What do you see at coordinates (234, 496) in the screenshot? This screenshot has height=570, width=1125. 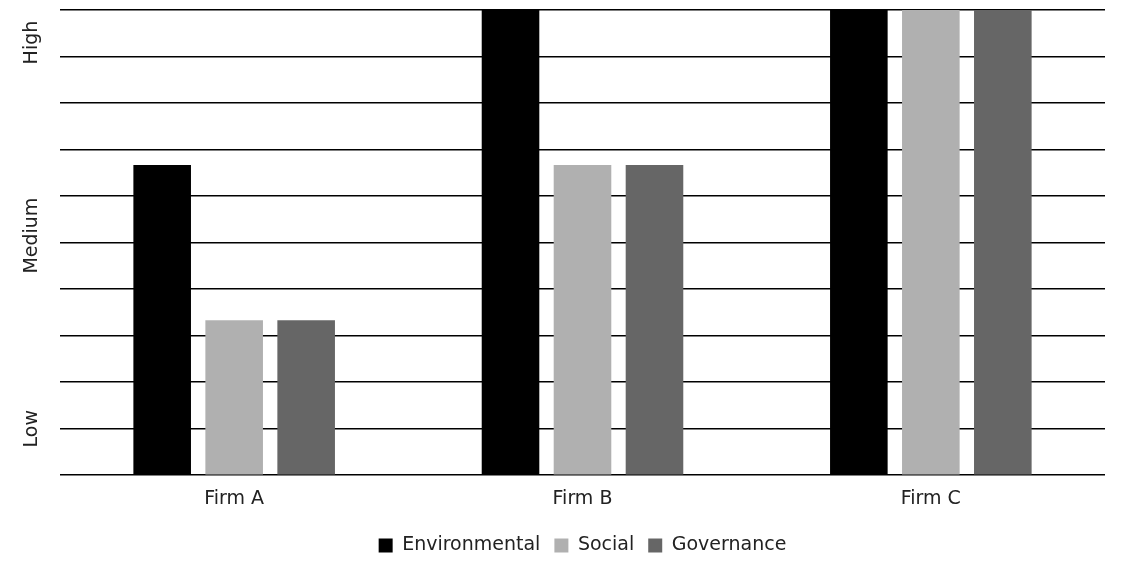 I see `x-tick-label: Firm A` at bounding box center [234, 496].